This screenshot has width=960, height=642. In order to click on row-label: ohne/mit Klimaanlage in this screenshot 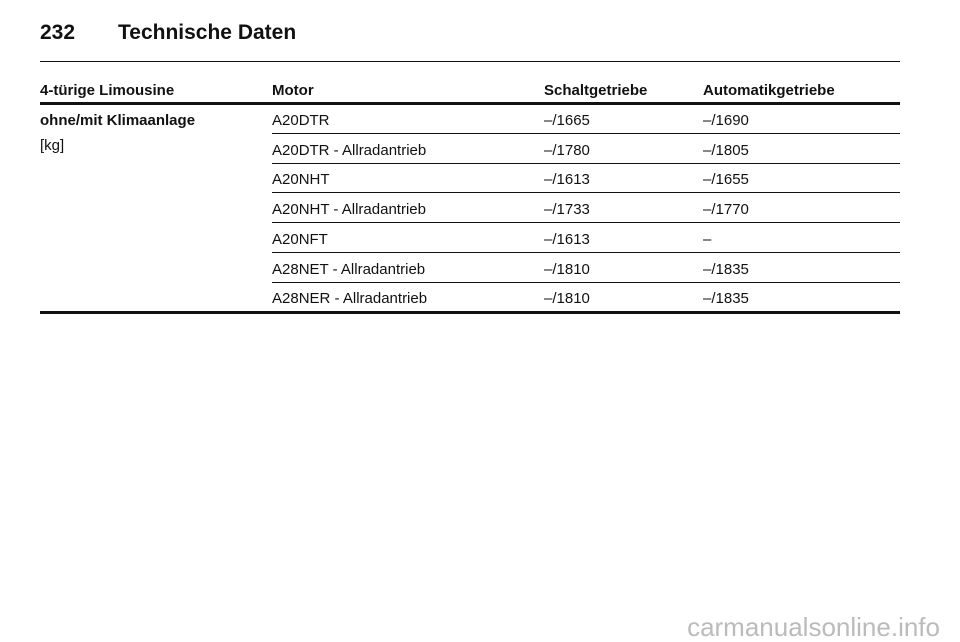, I will do `click(118, 120)`.